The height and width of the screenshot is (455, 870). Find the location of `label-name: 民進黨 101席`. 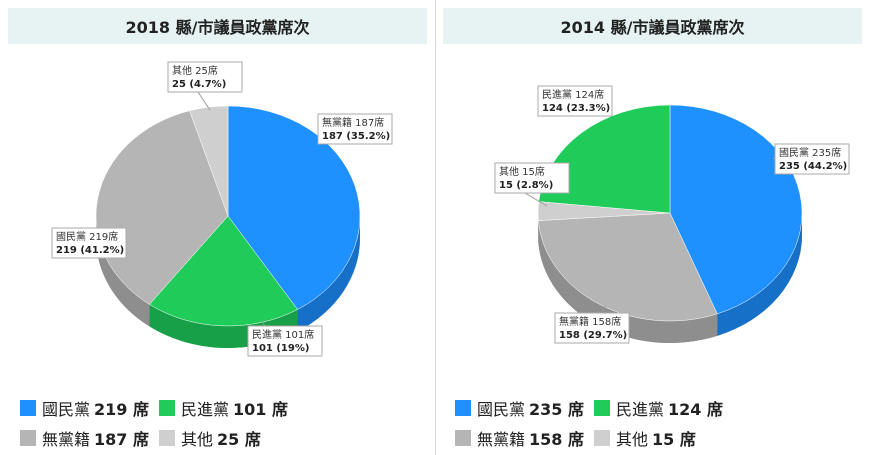

label-name: 民進黨 101席 is located at coordinates (283, 334).